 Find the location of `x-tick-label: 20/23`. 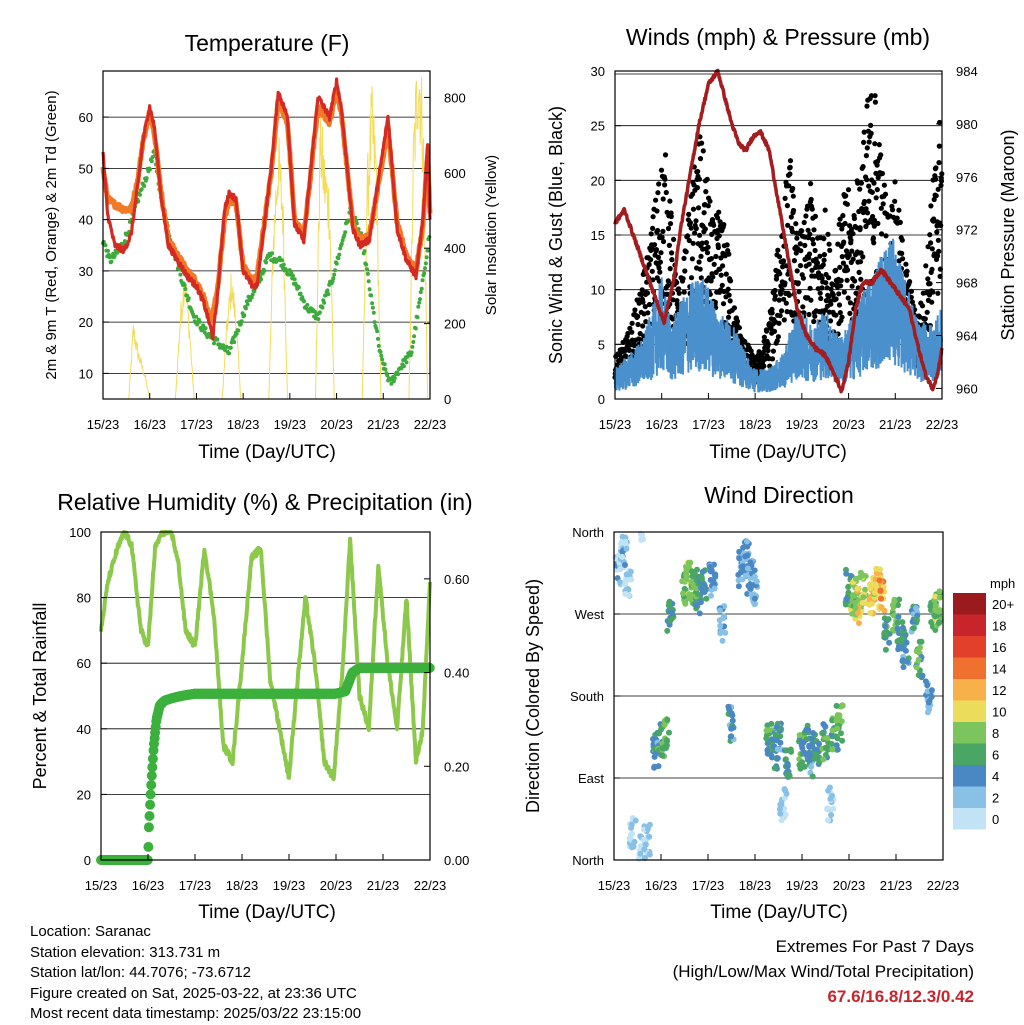

x-tick-label: 20/23 is located at coordinates (336, 885).